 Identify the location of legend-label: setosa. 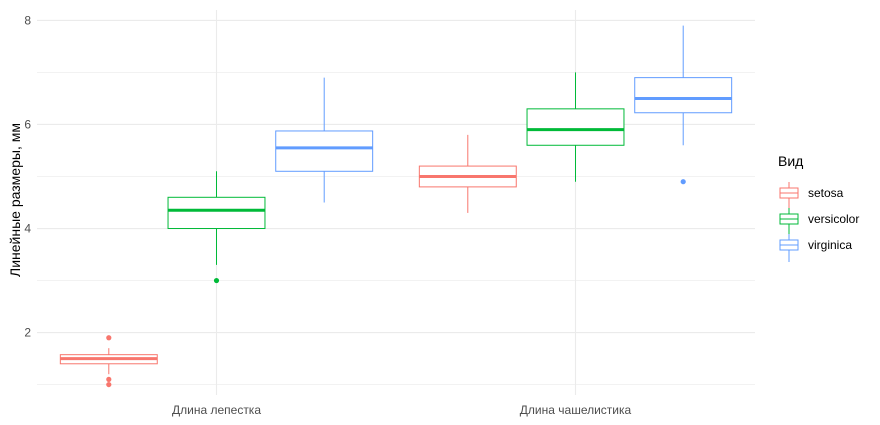
(826, 193).